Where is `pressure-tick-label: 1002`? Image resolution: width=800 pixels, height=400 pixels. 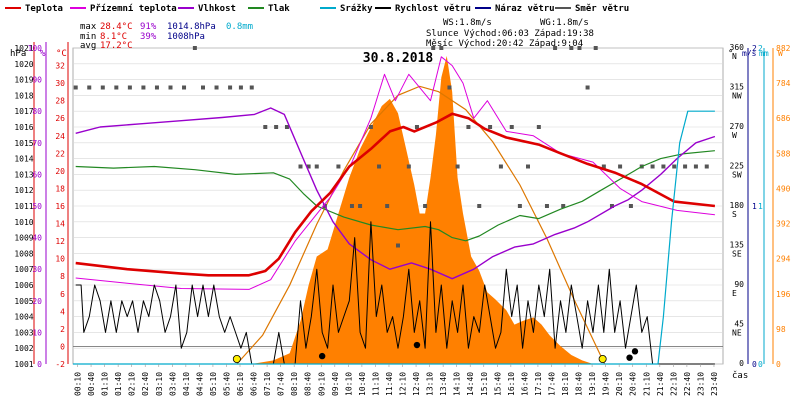 pressure-tick-label: 1002 is located at coordinates (23, 348).